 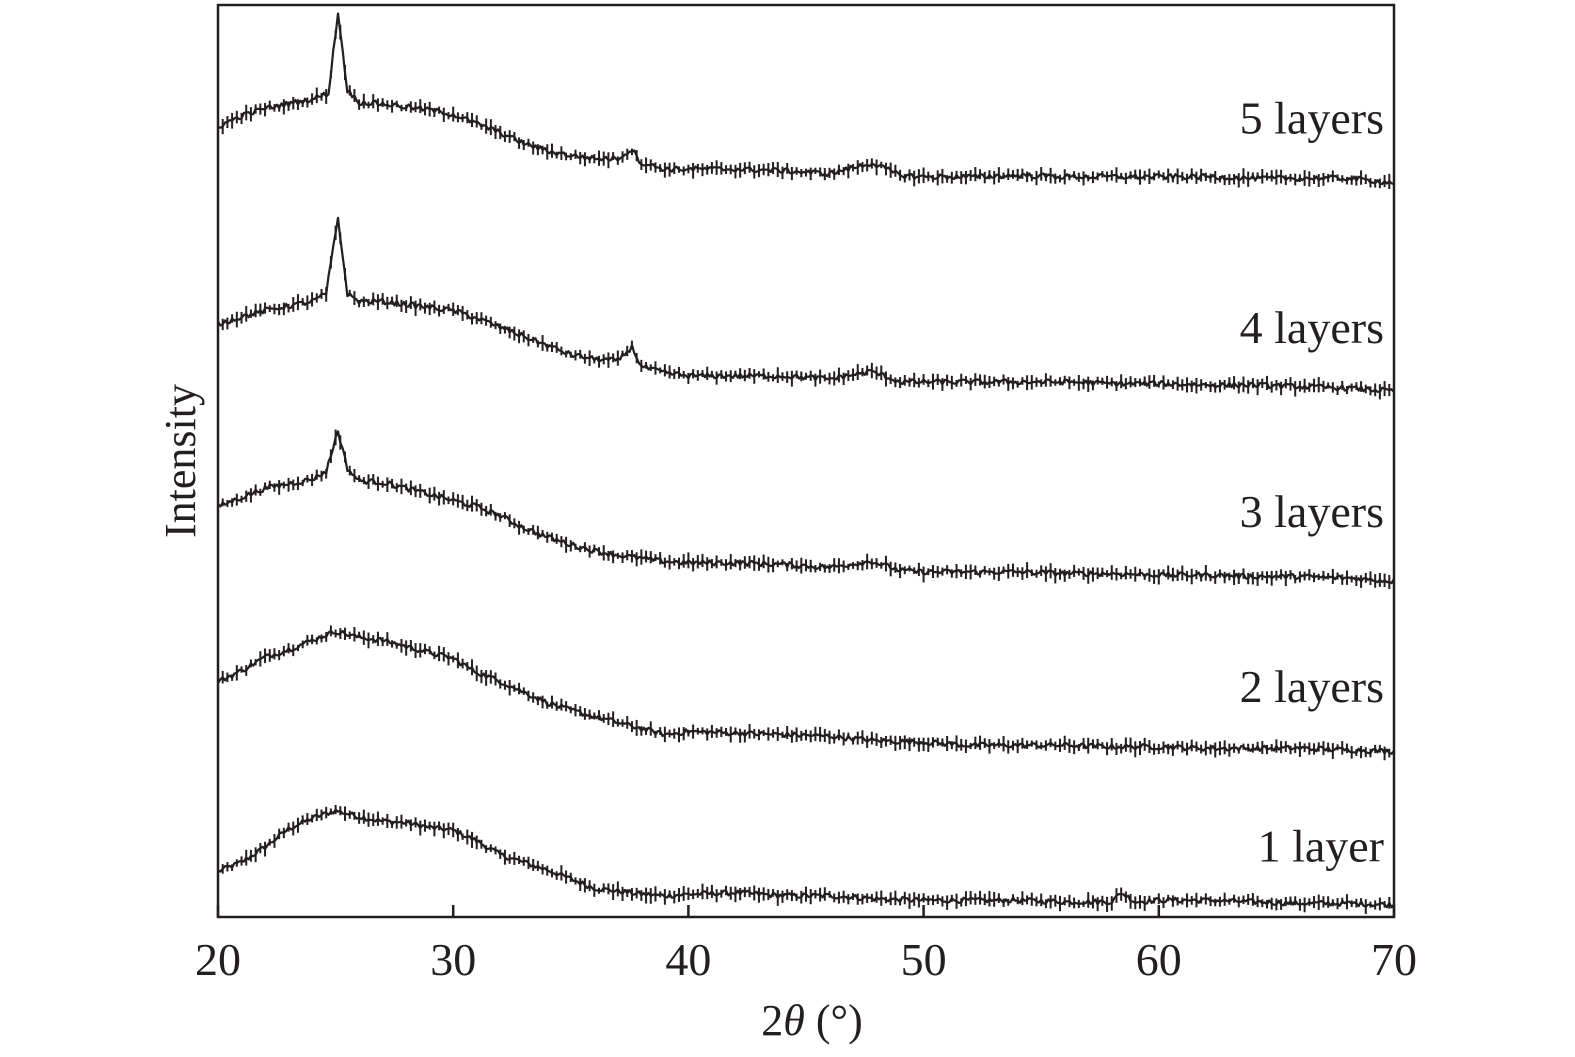 I want to click on y-axis-title: Intensity, so click(x=180, y=461).